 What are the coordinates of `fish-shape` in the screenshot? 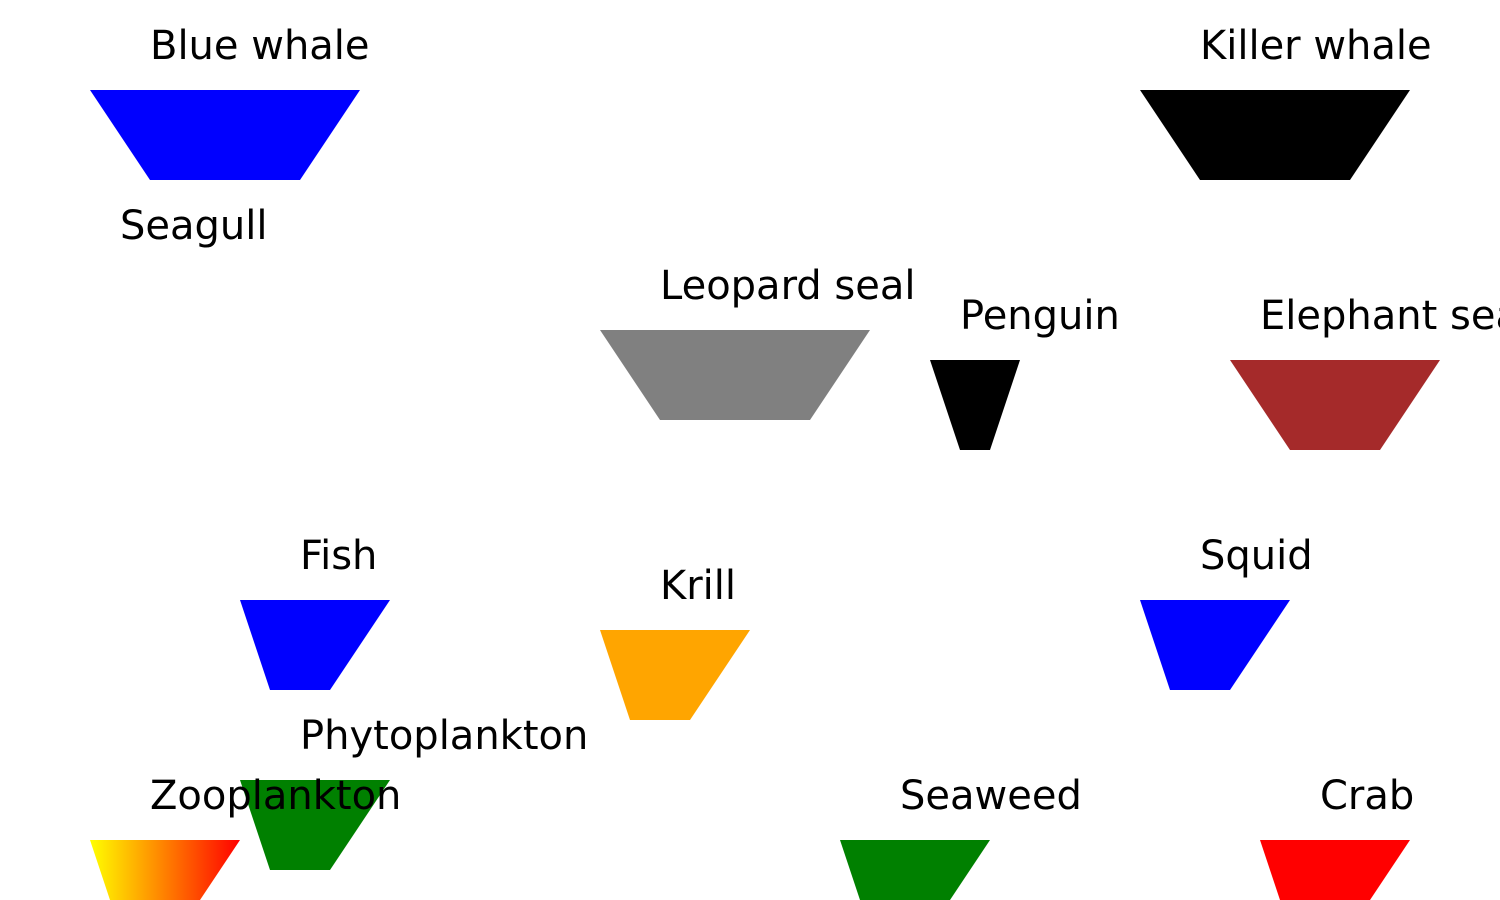 It's located at (315, 645).